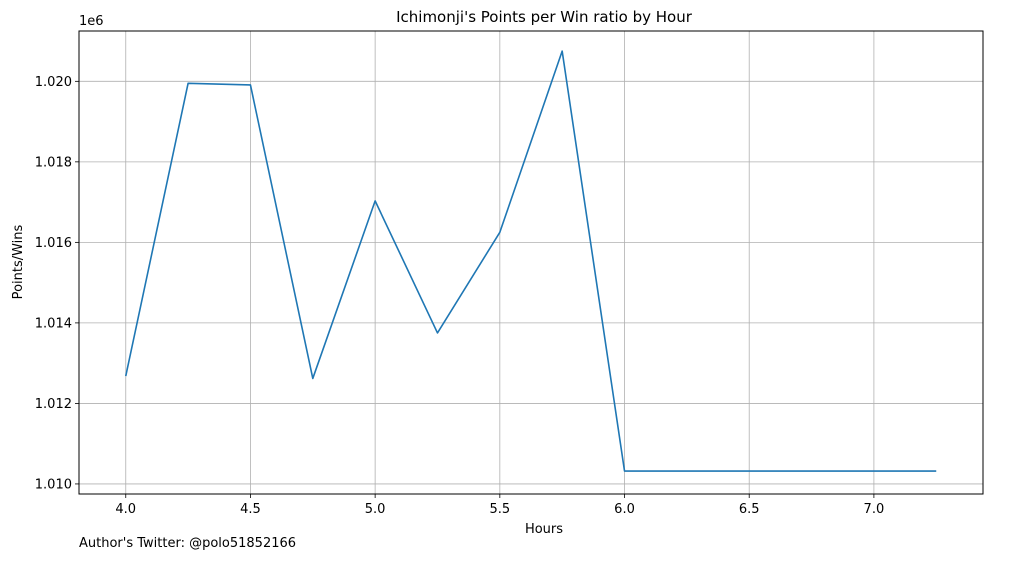 Image resolution: width=1019 pixels, height=562 pixels. What do you see at coordinates (53, 162) in the screenshot?
I see `y-tick-label: 1.018` at bounding box center [53, 162].